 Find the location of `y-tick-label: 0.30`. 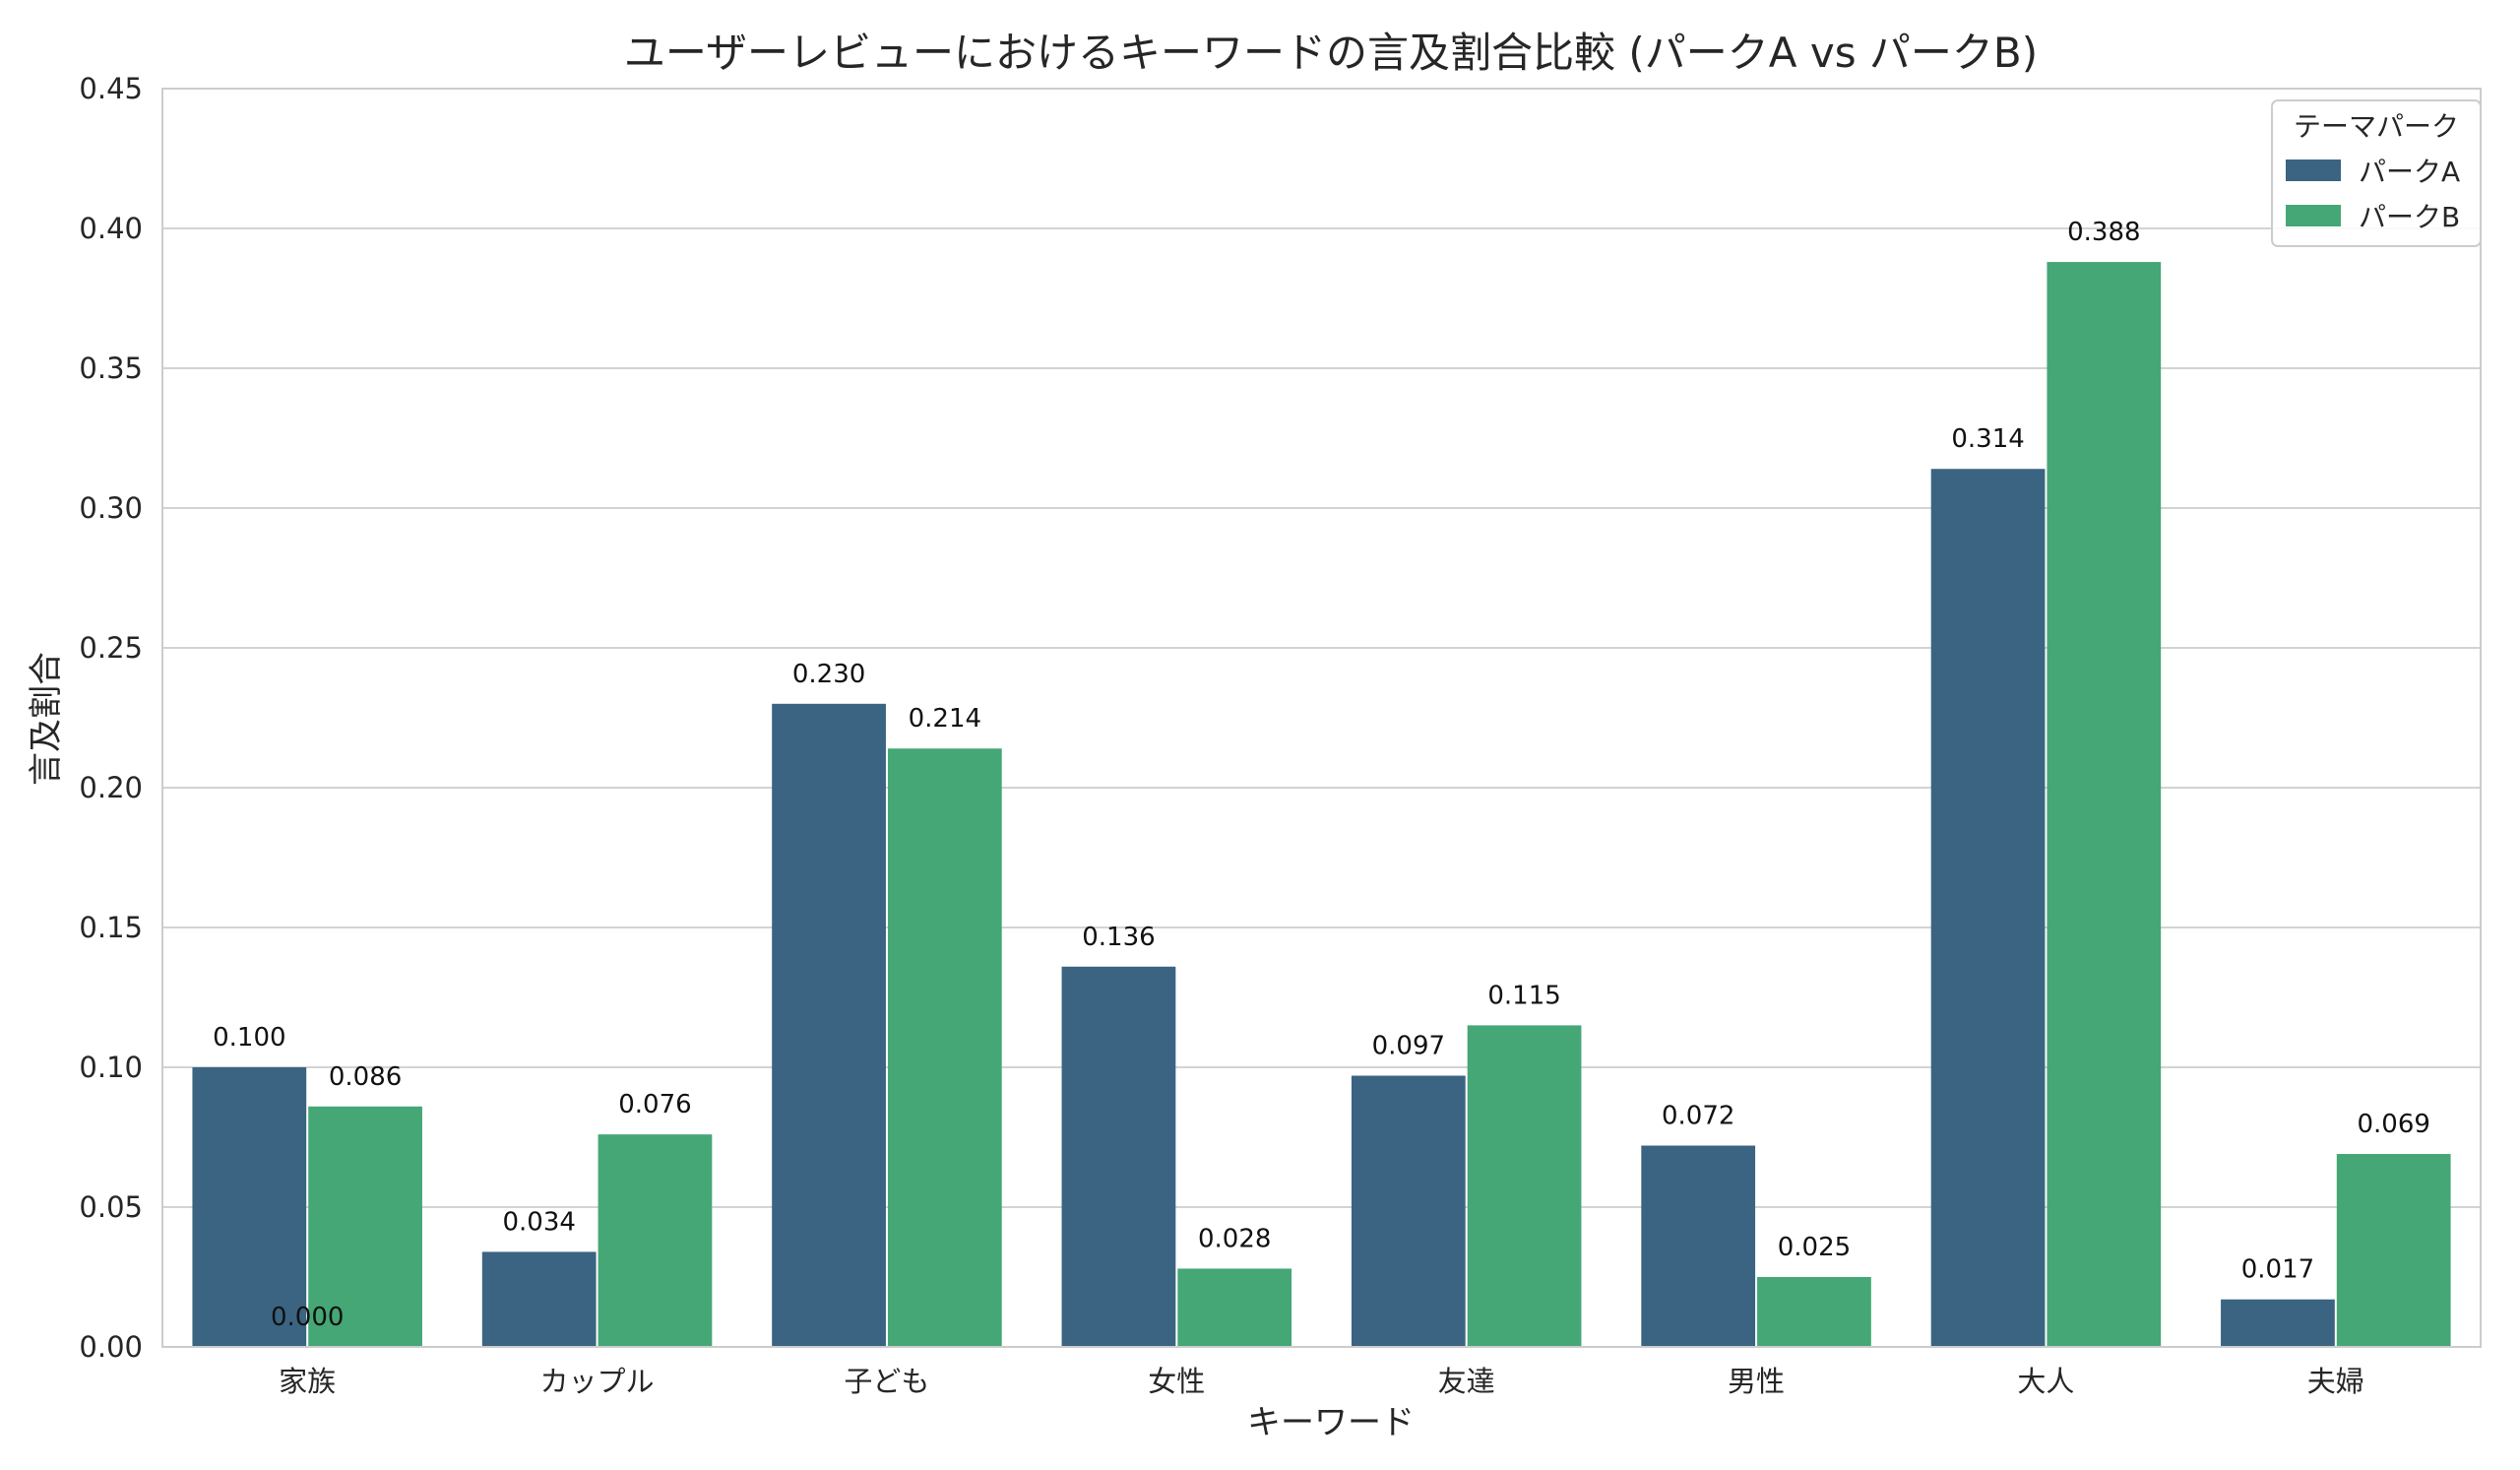

y-tick-label: 0.30 is located at coordinates (111, 508).